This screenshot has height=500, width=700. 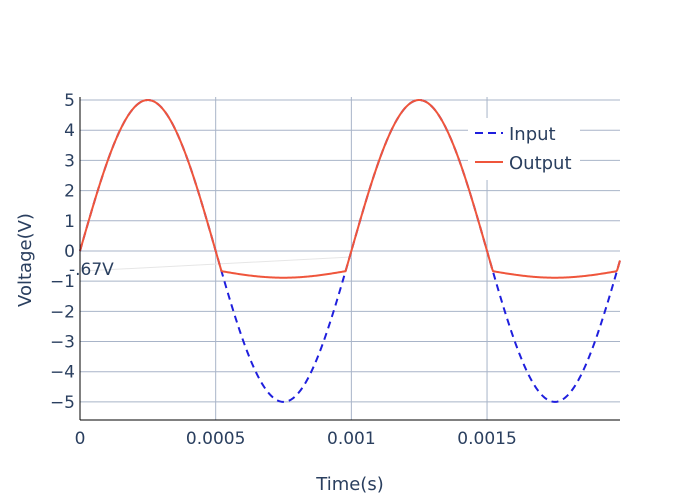 I want to click on legend-output-label: Output, so click(x=540, y=163).